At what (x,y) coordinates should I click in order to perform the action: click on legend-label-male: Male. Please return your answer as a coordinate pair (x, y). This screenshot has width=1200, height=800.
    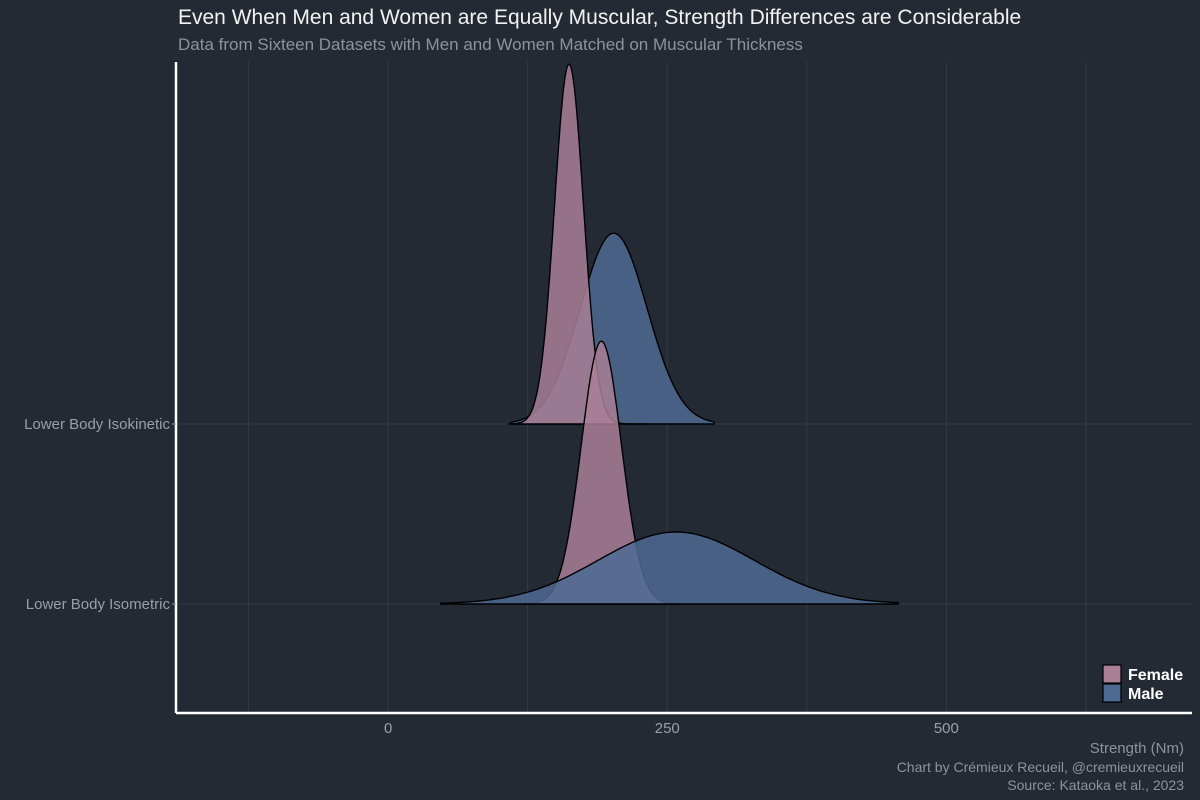
    Looking at the image, I should click on (1146, 694).